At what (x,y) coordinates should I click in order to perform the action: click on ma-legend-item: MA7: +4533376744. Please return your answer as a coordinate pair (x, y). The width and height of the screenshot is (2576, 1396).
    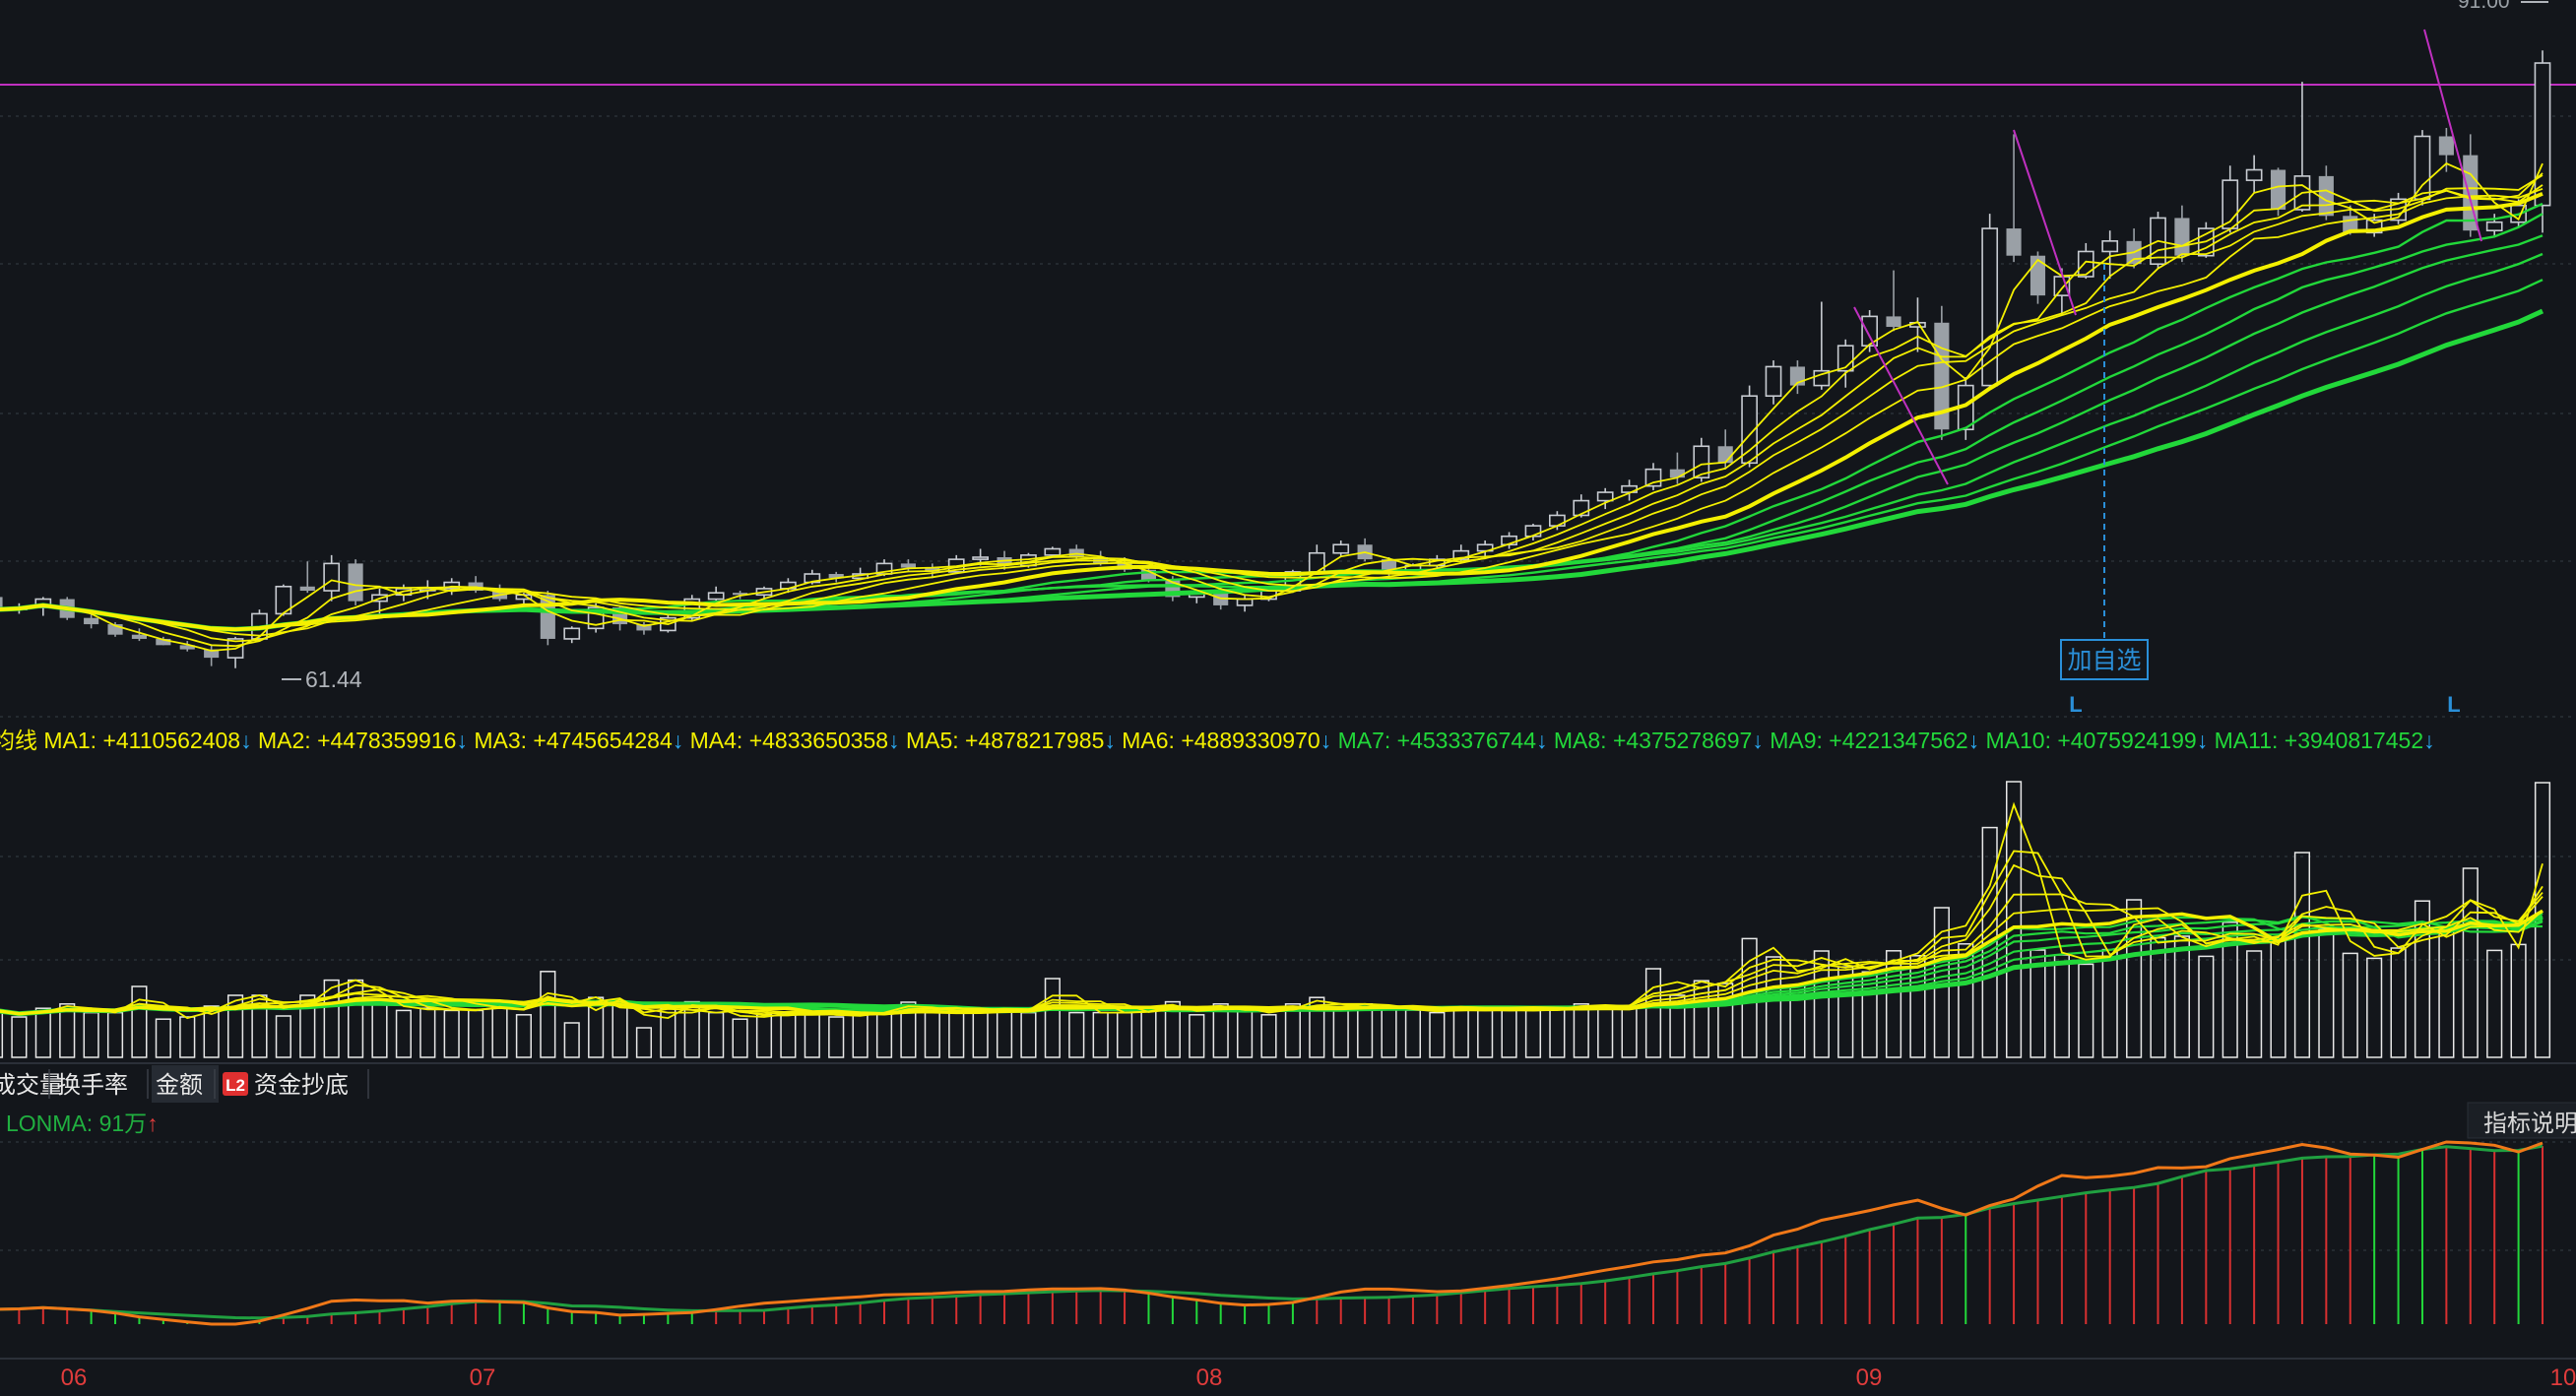
    Looking at the image, I should click on (1437, 741).